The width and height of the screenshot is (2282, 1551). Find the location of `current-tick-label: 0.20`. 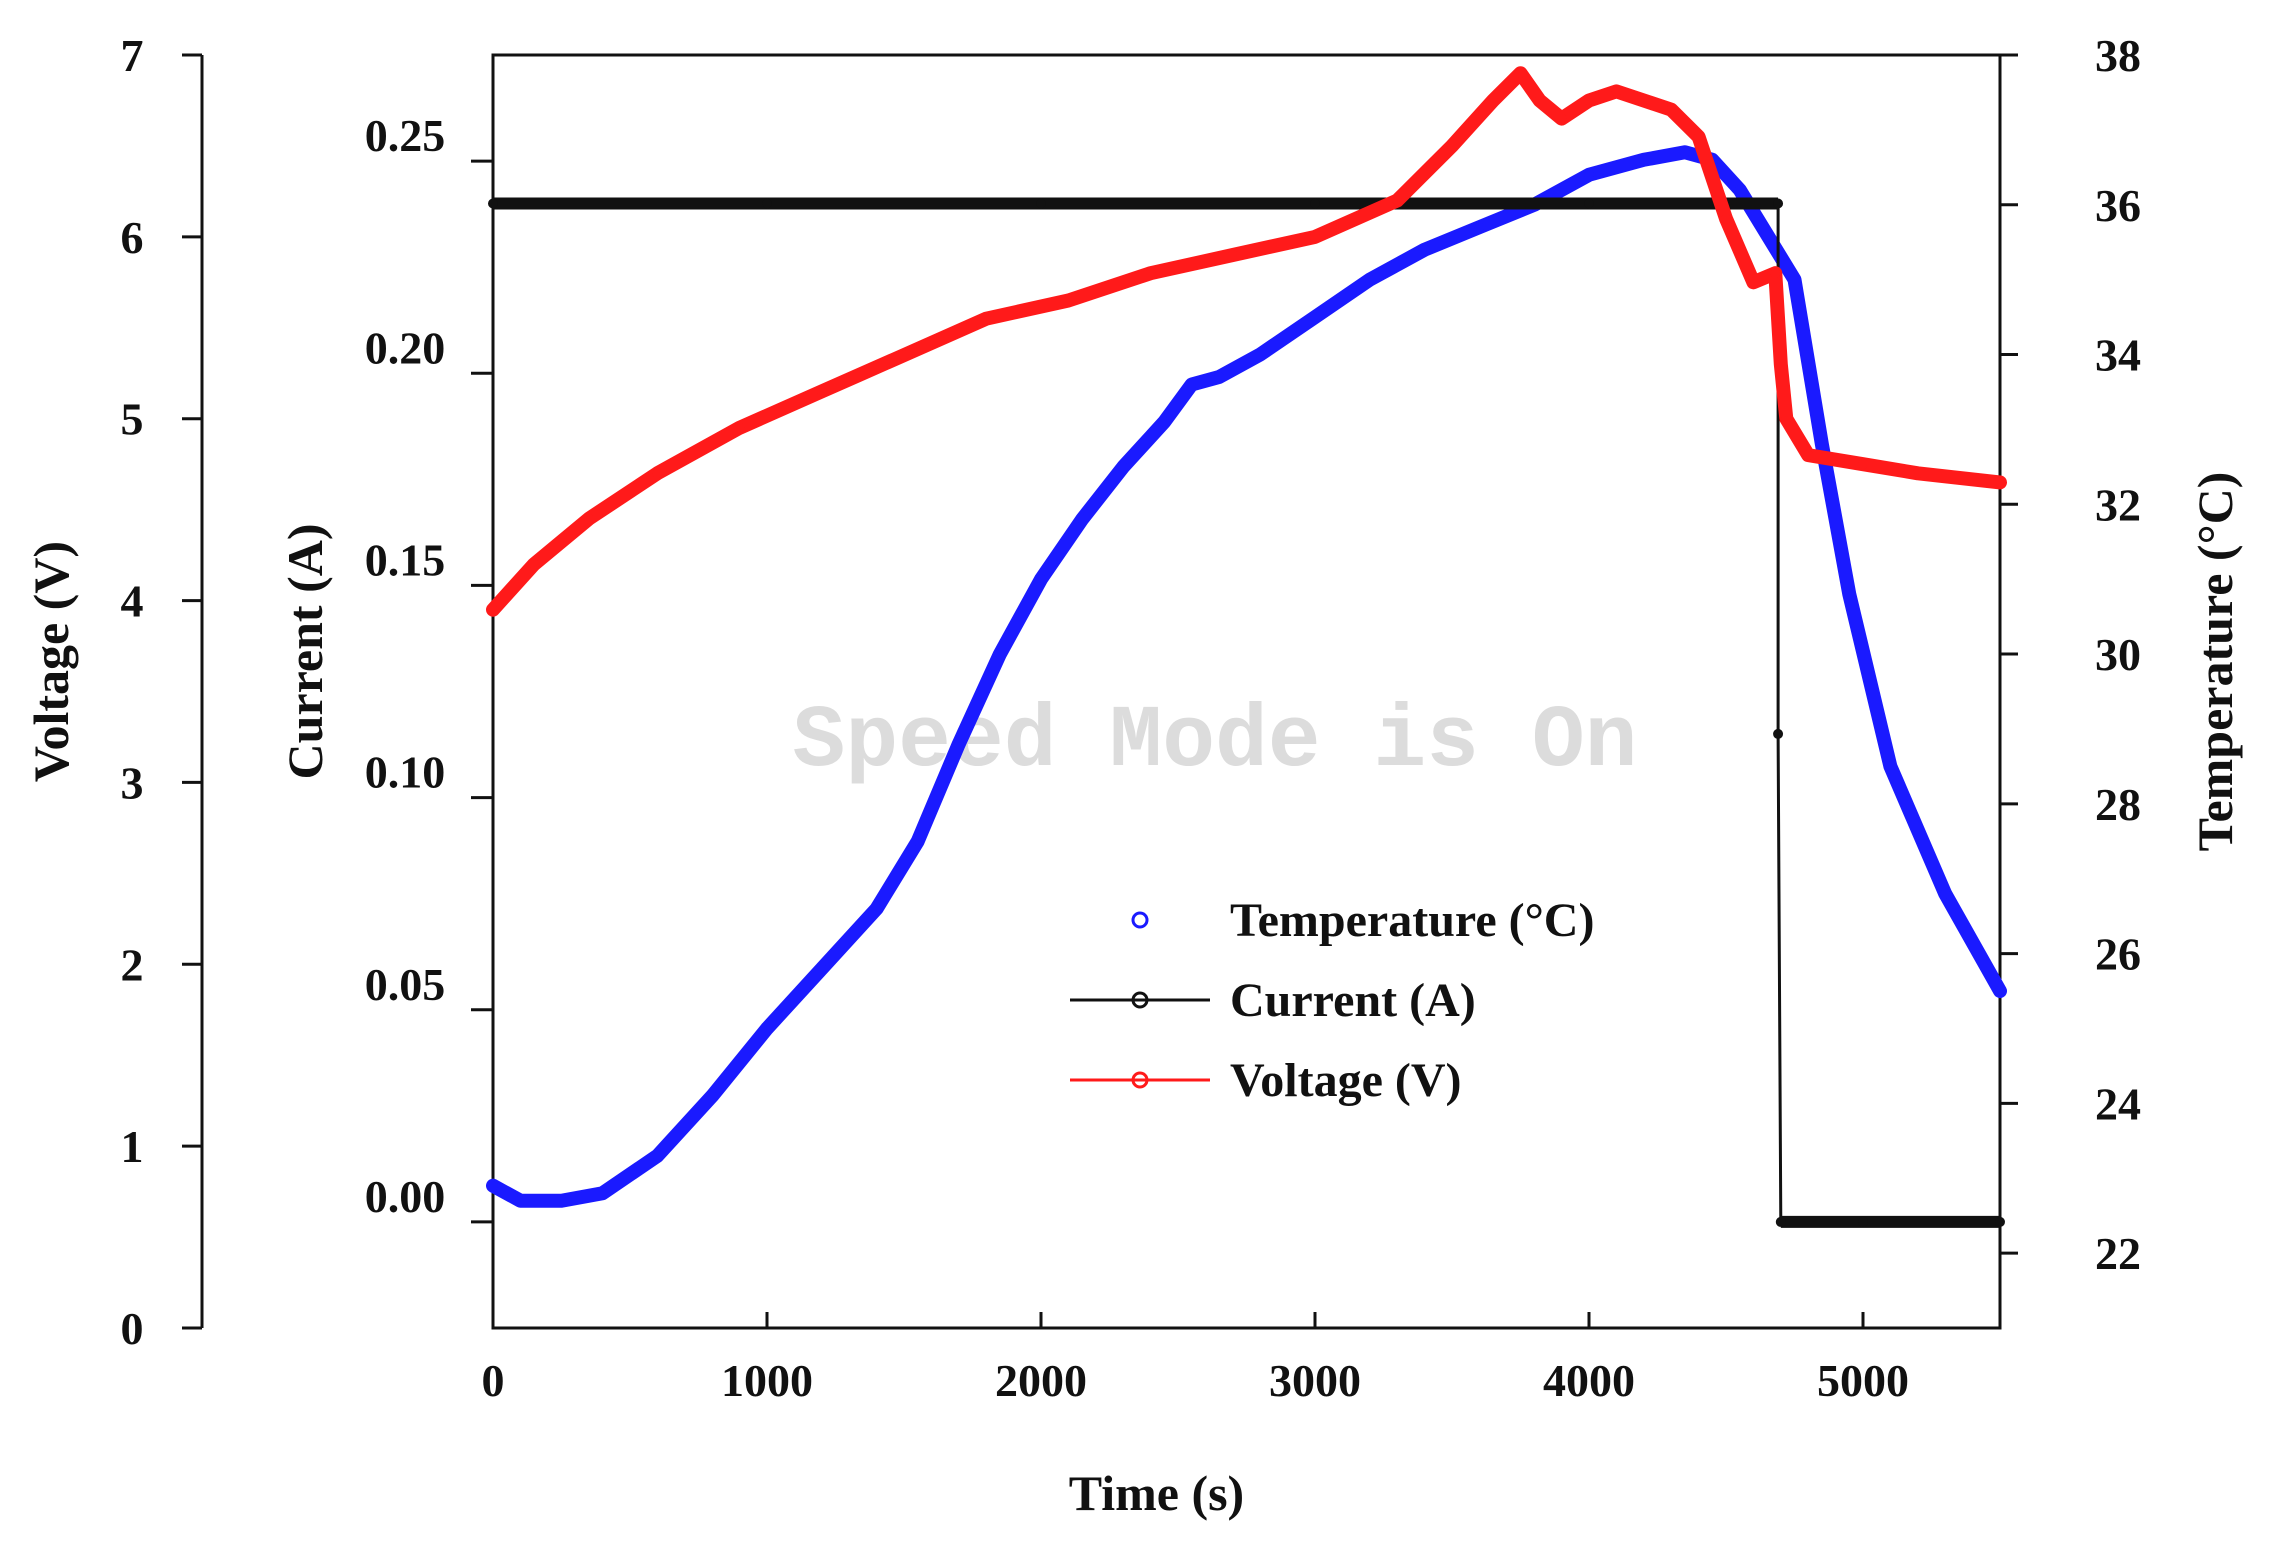

current-tick-label: 0.20 is located at coordinates (405, 347).